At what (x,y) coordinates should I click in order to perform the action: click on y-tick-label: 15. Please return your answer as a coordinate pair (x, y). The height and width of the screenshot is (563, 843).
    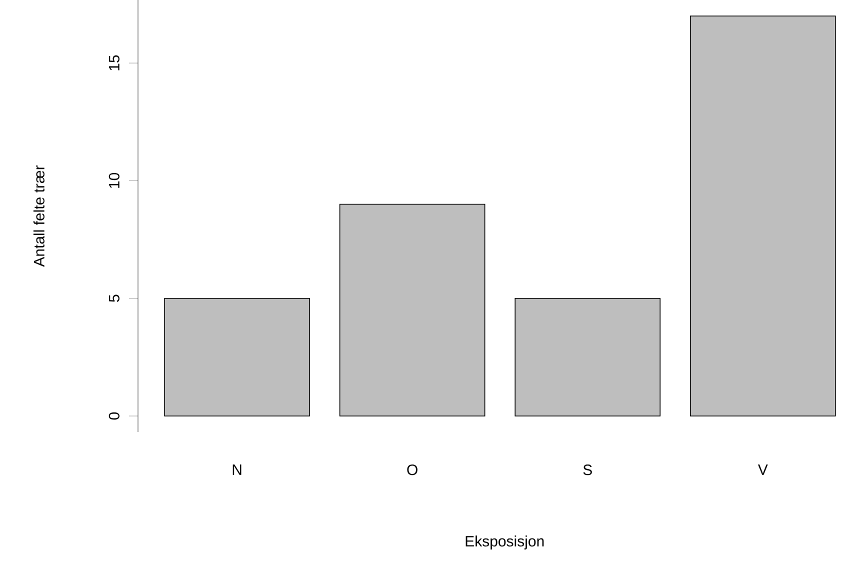
    Looking at the image, I should click on (114, 62).